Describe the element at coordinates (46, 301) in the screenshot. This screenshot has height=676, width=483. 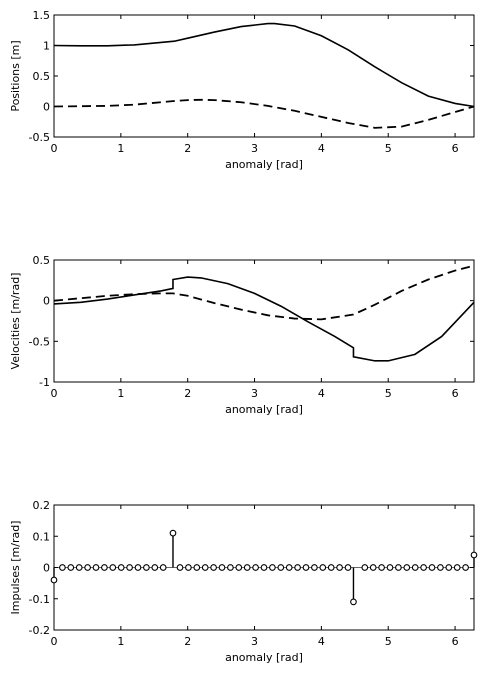
I see `velocities-ytick-label: 0` at that location.